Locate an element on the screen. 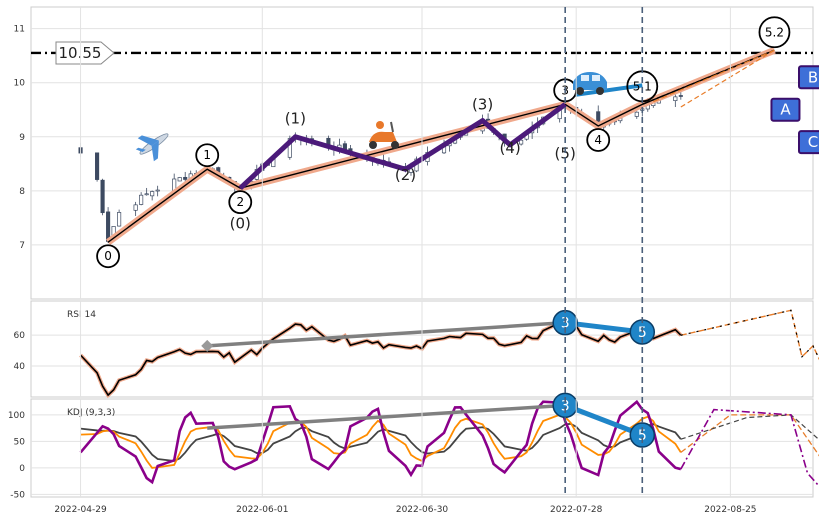  kdj-j-line is located at coordinates (380, 442).